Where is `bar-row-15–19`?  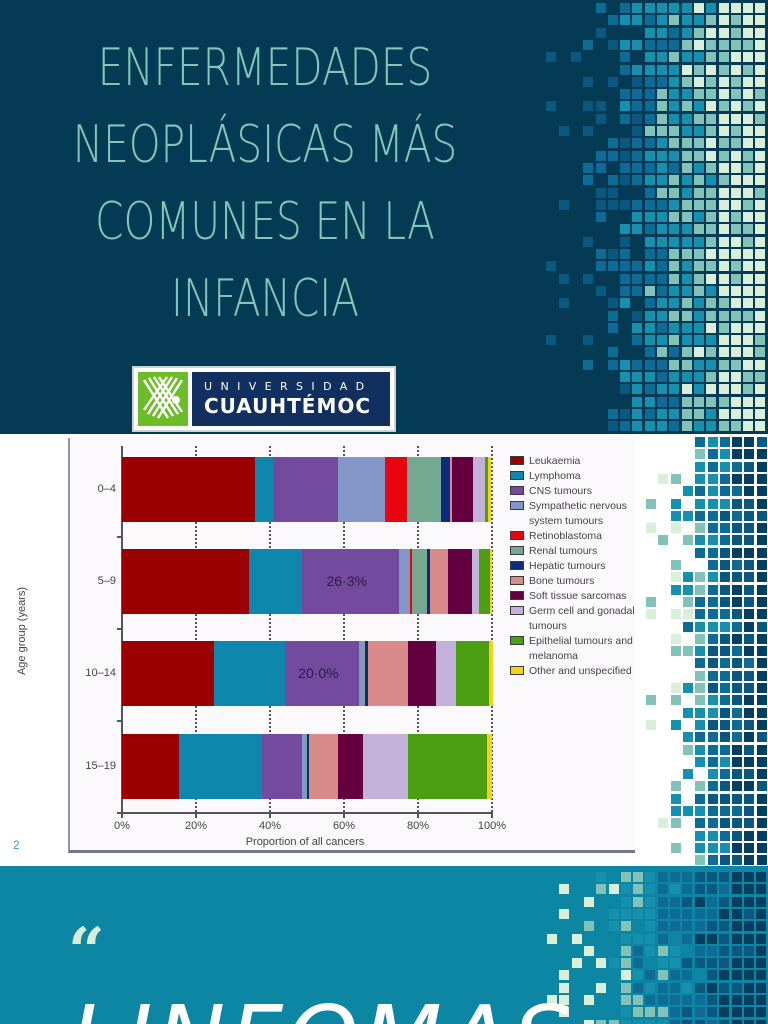 bar-row-15–19 is located at coordinates (307, 766).